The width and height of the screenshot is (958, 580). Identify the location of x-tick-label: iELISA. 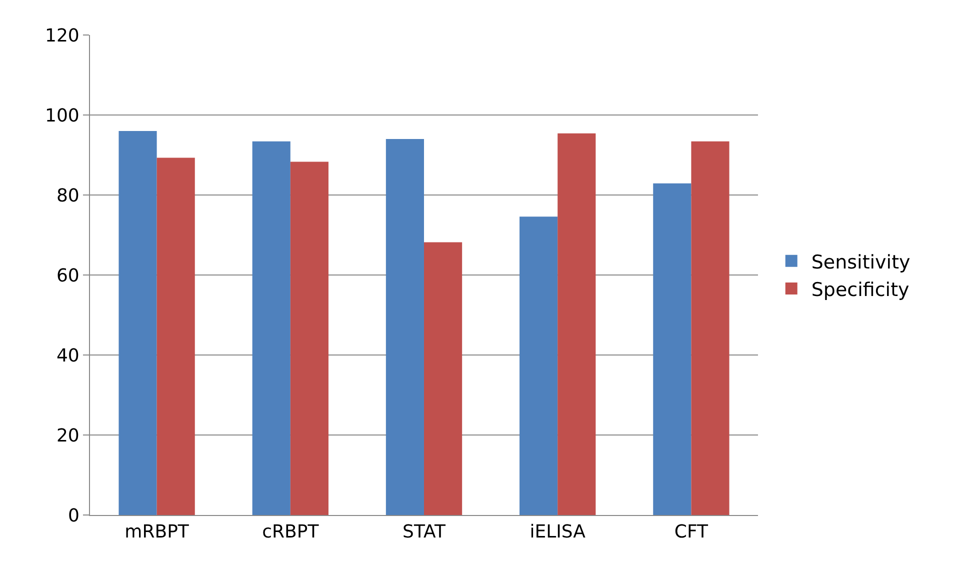
(558, 532).